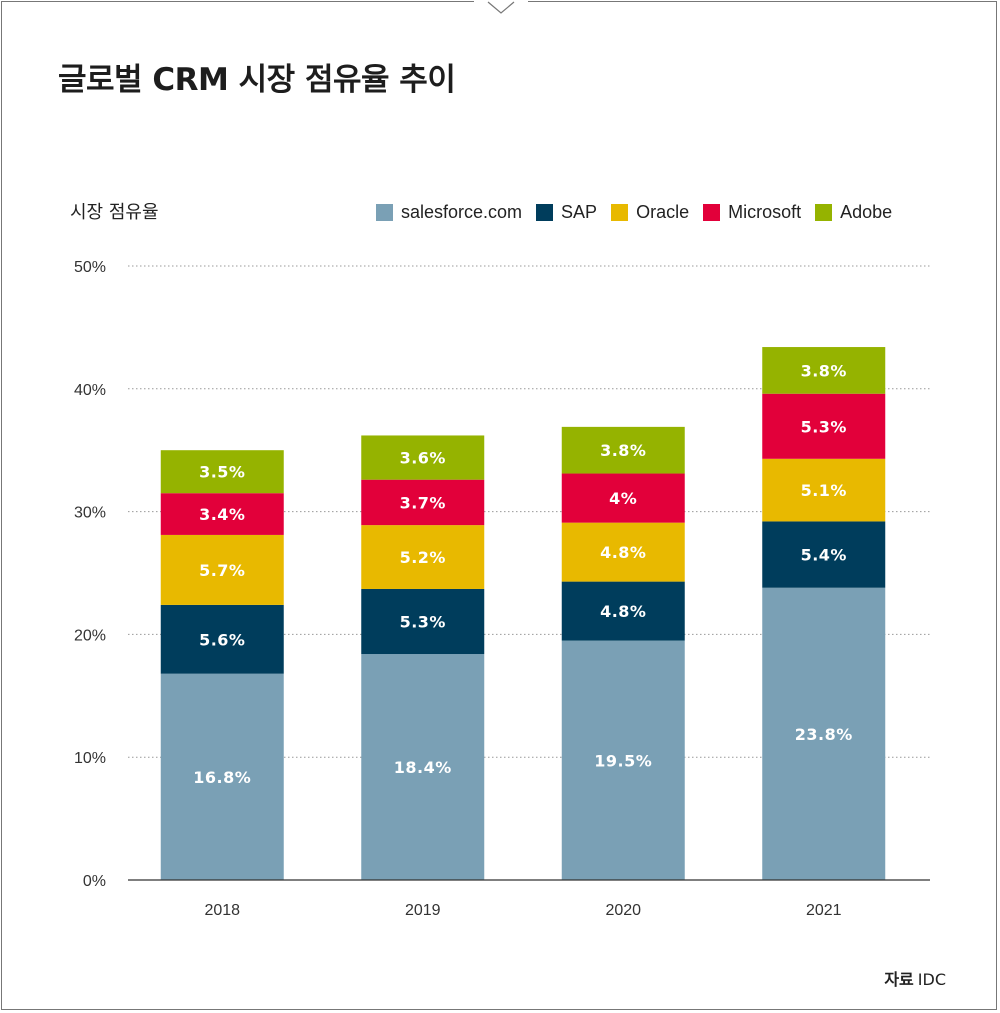  Describe the element at coordinates (824, 910) in the screenshot. I see `x-tick-label: 2021` at that location.